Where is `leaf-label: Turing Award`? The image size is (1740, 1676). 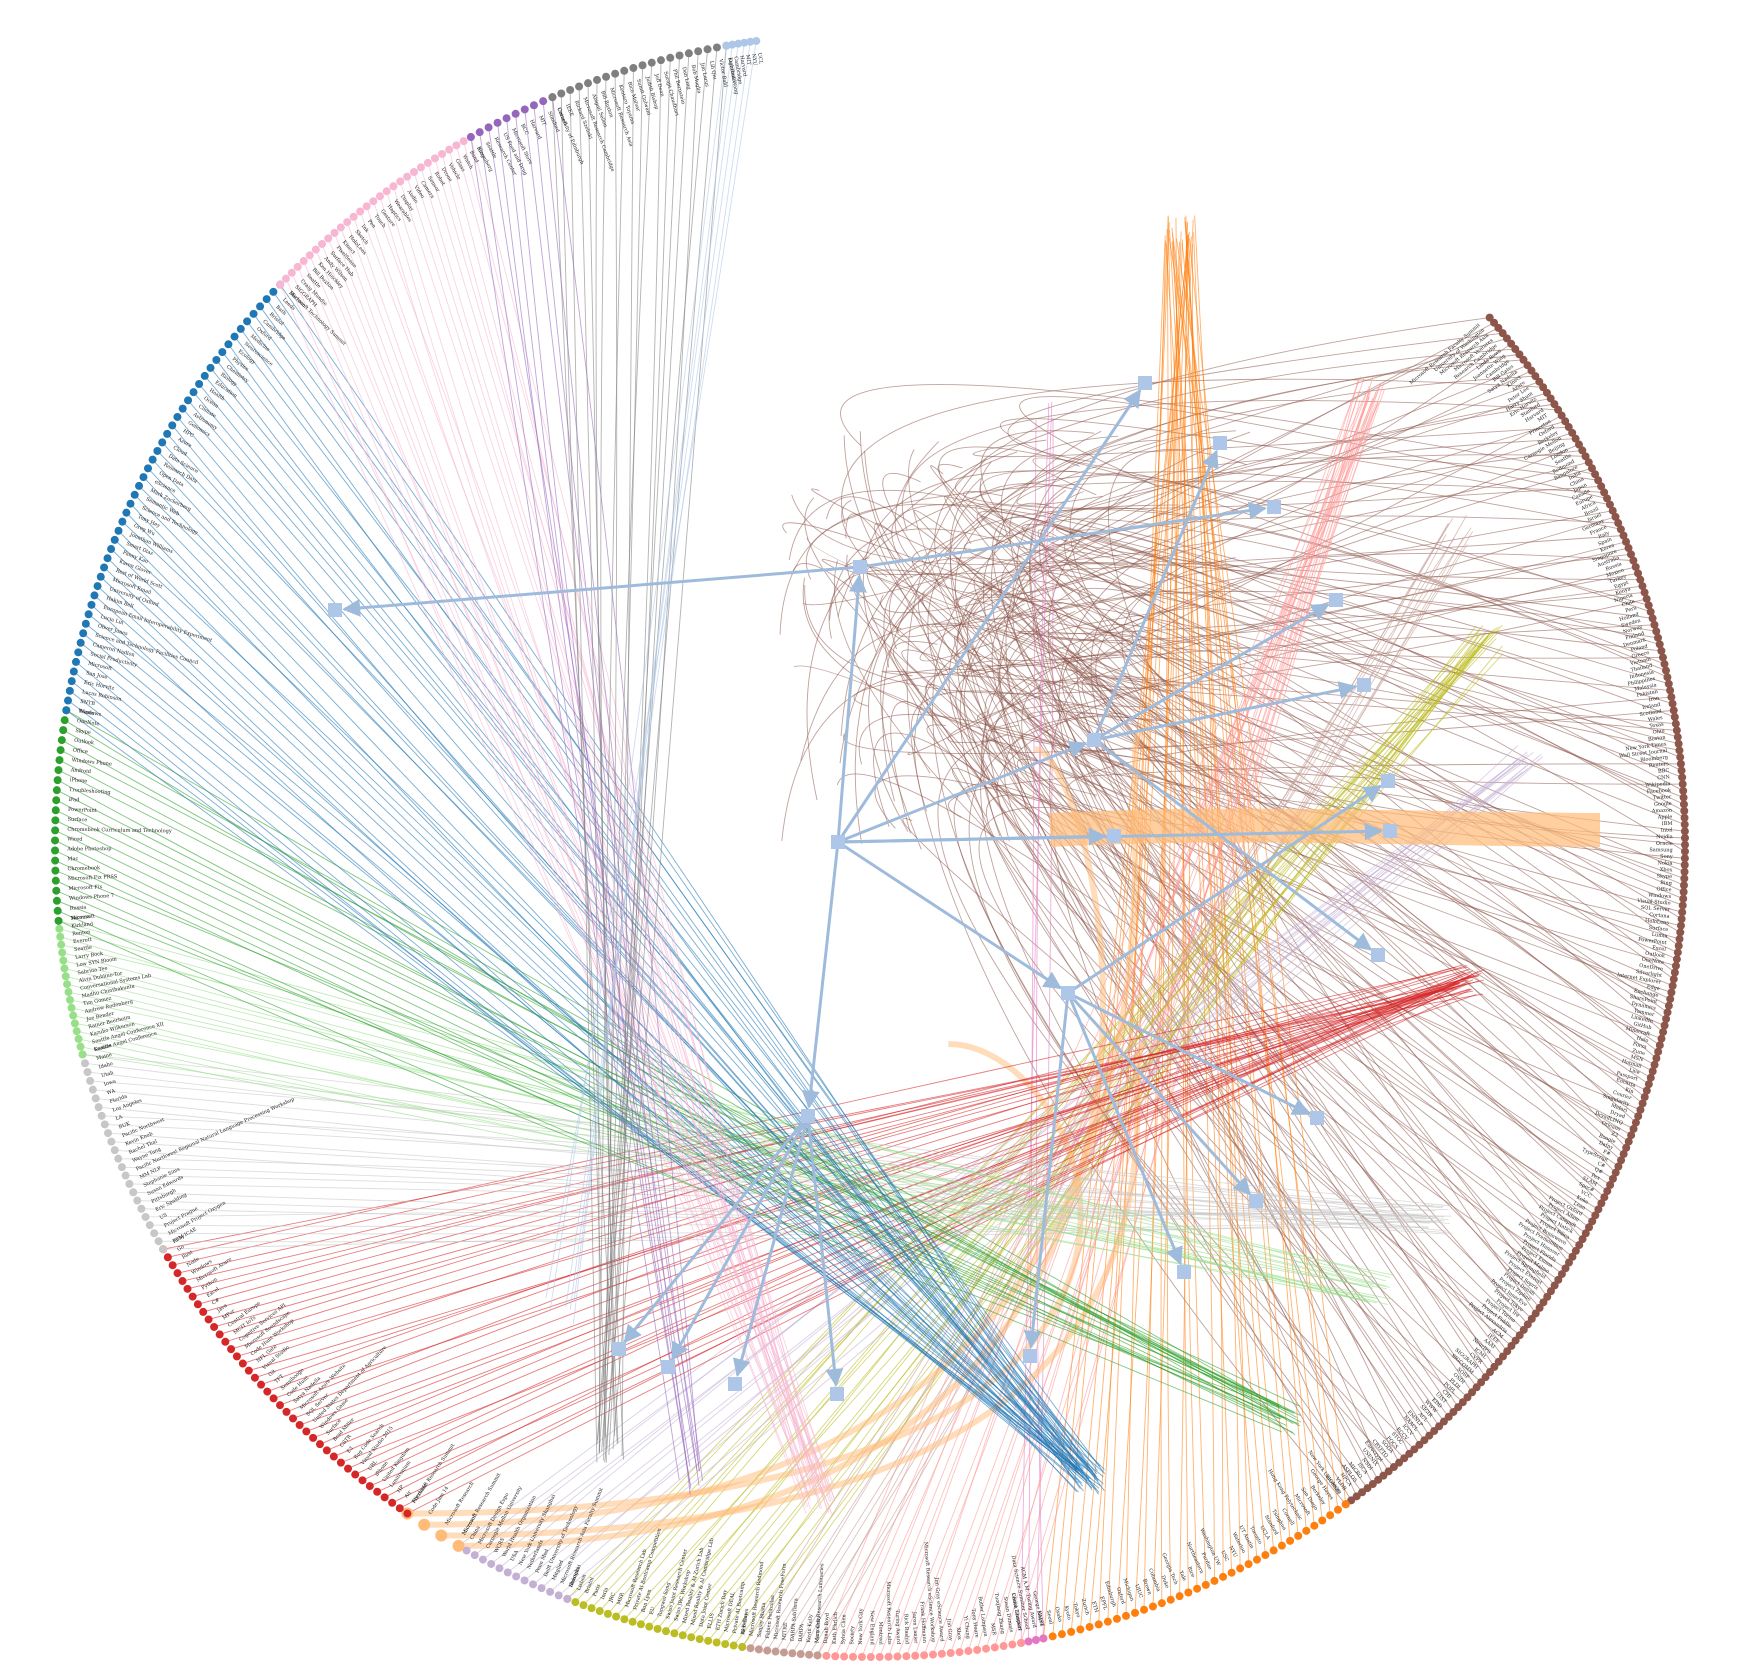 leaf-label: Turing Award is located at coordinates (897, 1627).